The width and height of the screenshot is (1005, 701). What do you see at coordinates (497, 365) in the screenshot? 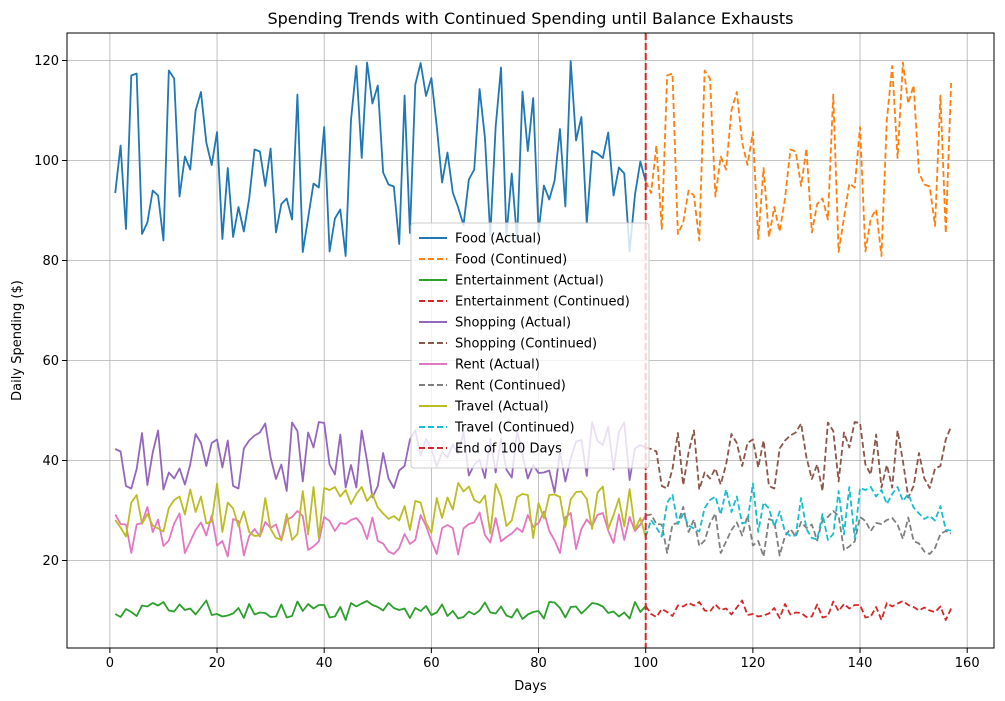
I see `legend-label: Rent (Actual)` at bounding box center [497, 365].